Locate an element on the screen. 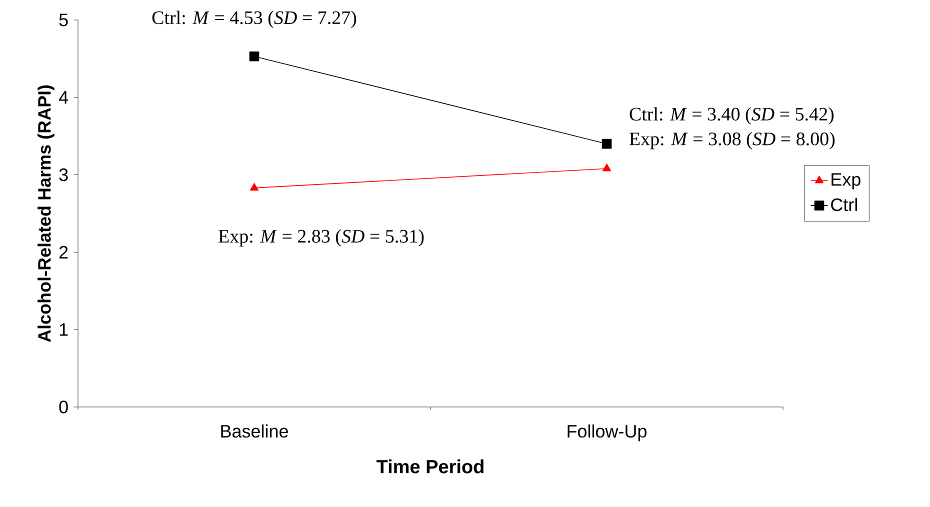 Image resolution: width=930 pixels, height=507 pixels. y-tick-label: 5 is located at coordinates (63, 20).